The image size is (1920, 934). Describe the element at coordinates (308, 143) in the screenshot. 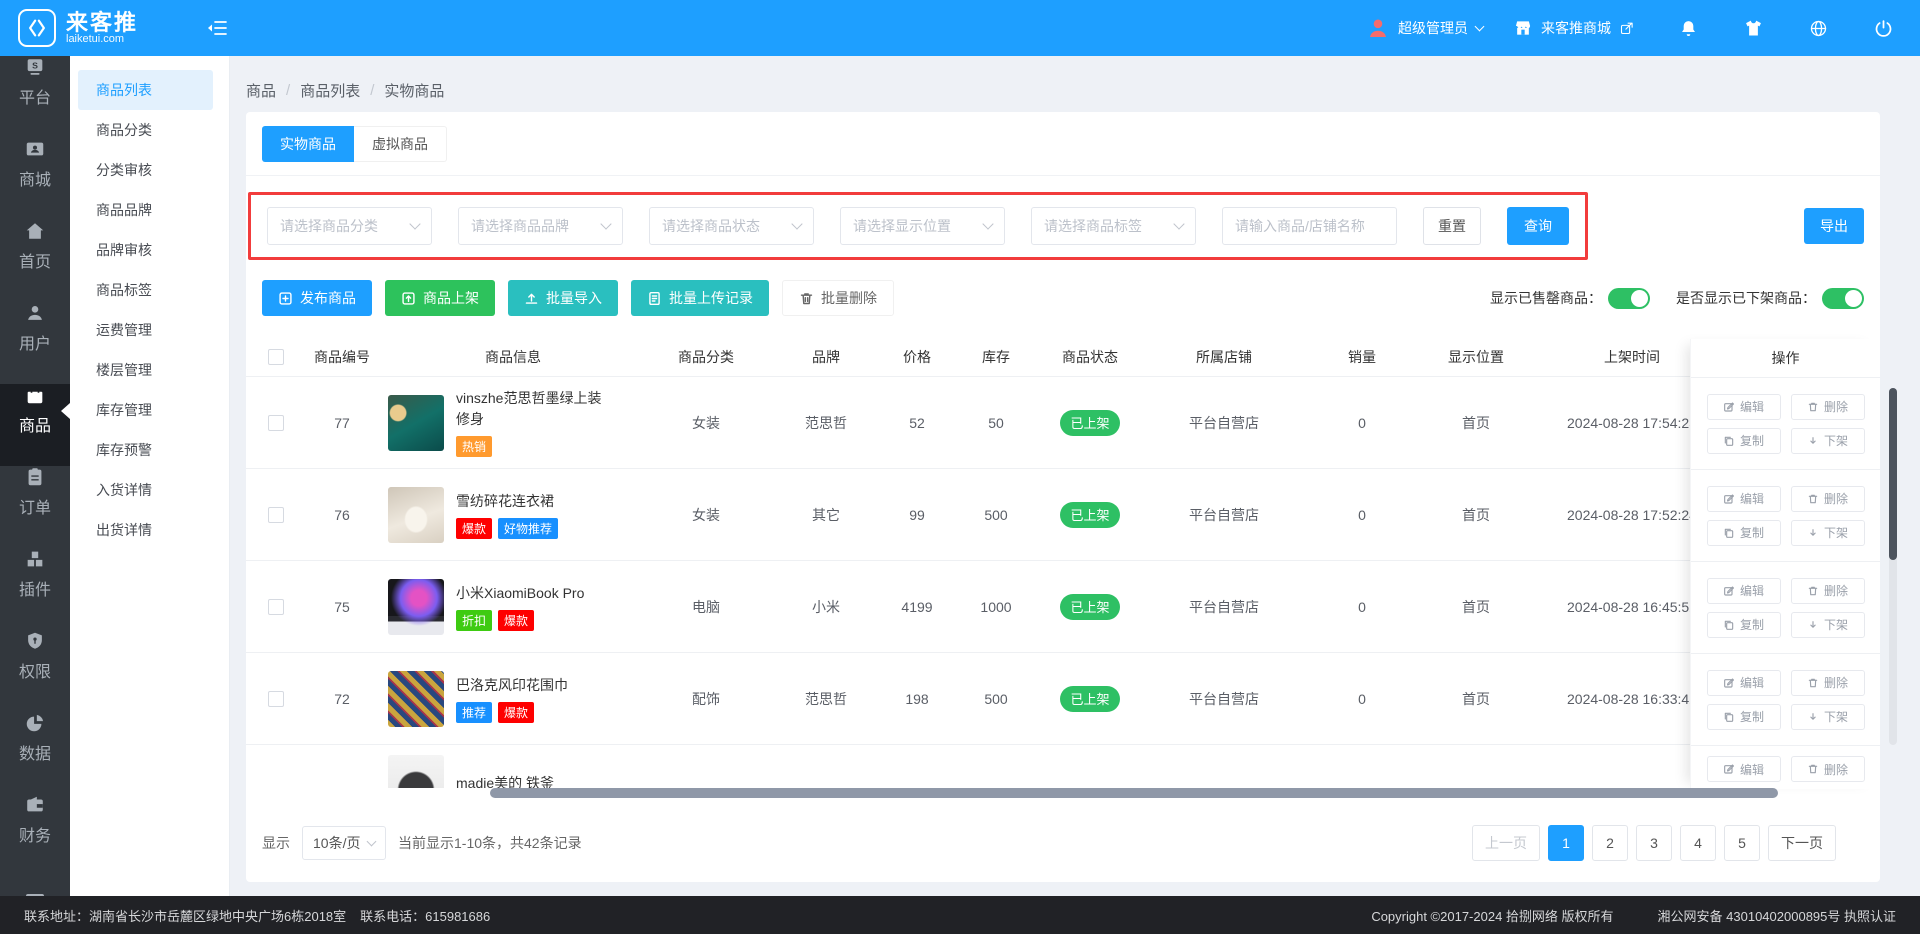

I see `tab-physical-goods: 实物商品` at that location.